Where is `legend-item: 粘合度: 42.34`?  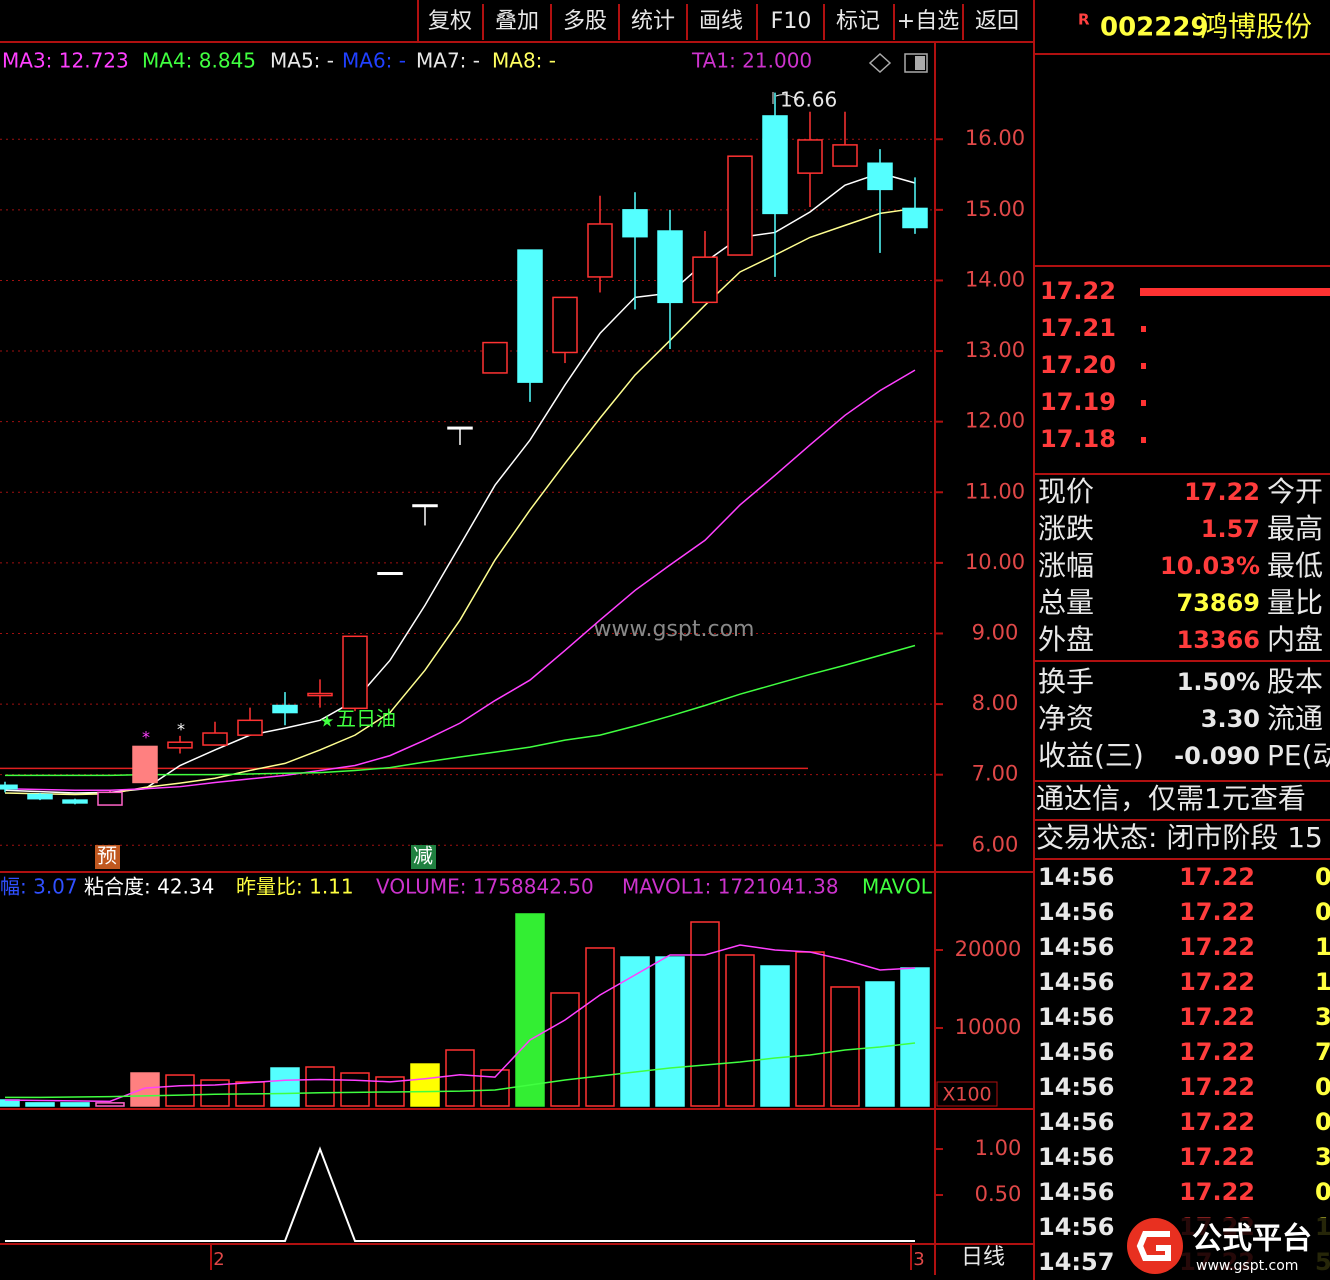 legend-item: 粘合度: 42.34 is located at coordinates (149, 887).